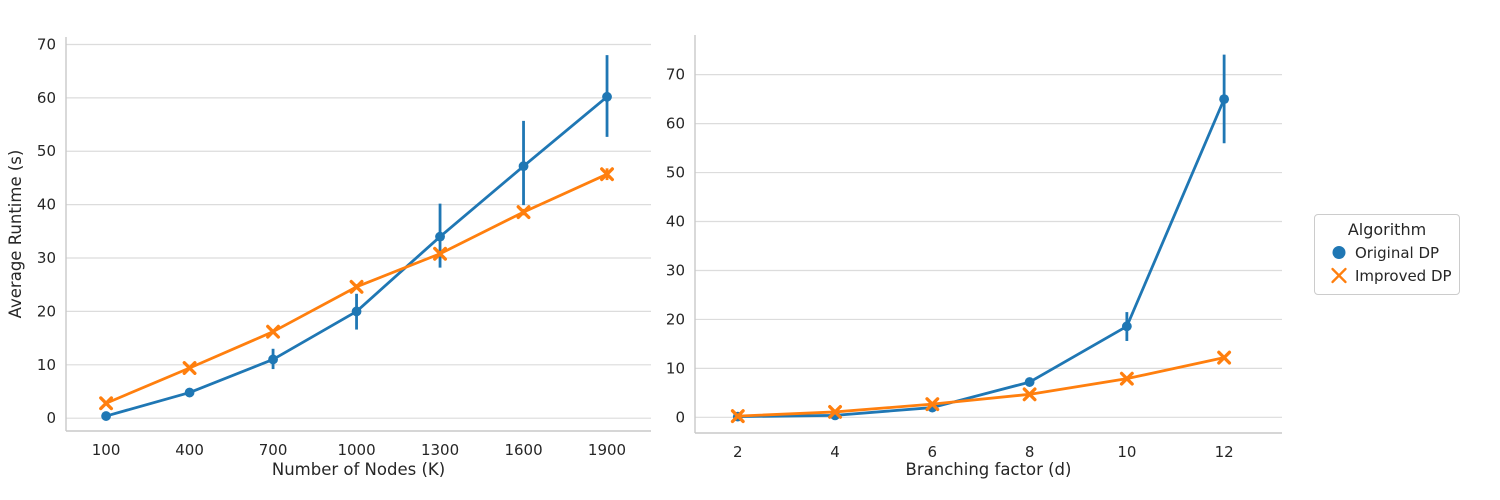 This screenshot has height=500, width=1500. I want to click on legend-entry: Improved DP, so click(1387, 275).